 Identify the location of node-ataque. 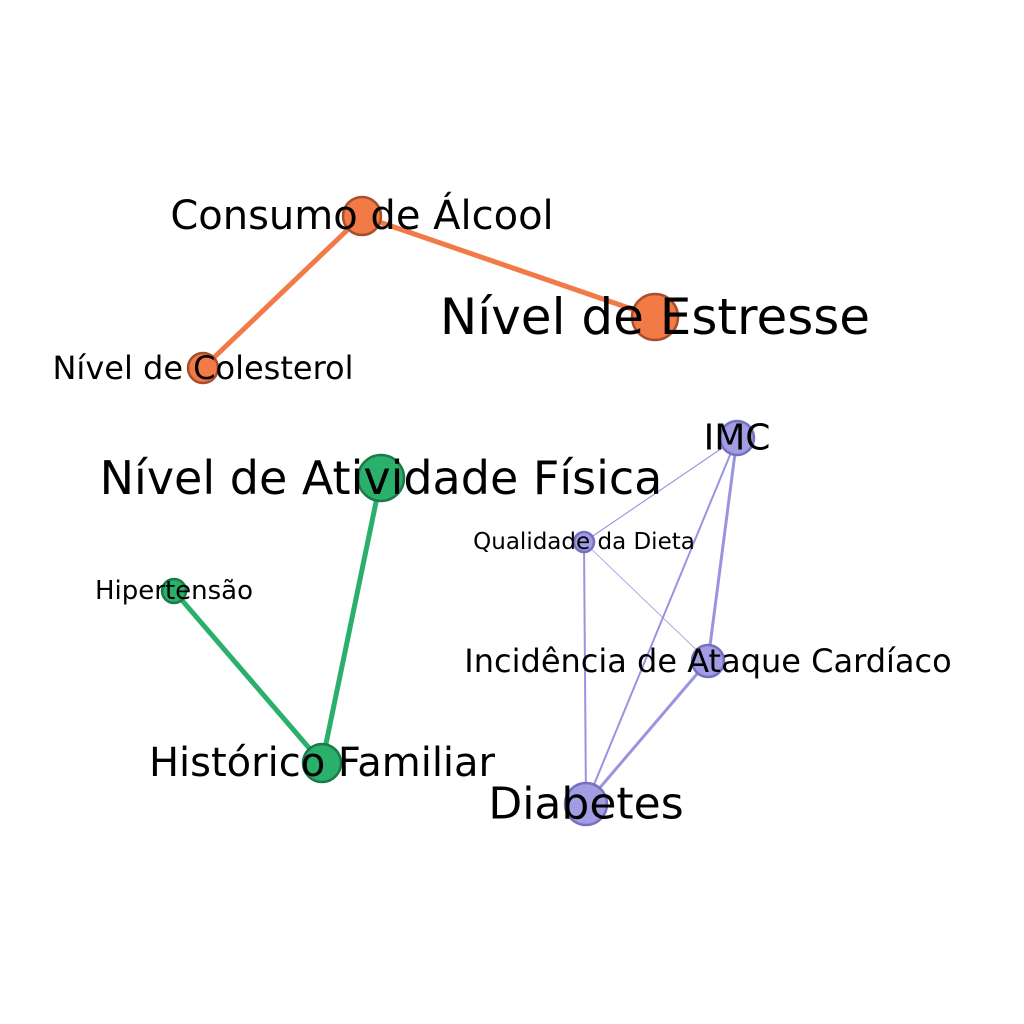
(708, 661).